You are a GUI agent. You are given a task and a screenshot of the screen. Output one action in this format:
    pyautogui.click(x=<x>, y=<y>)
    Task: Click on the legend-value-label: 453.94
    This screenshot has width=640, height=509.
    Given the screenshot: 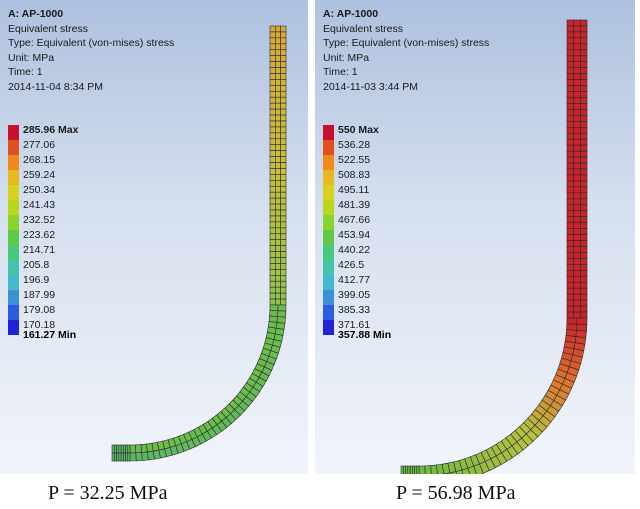 What is the action you would take?
    pyautogui.click(x=354, y=235)
    